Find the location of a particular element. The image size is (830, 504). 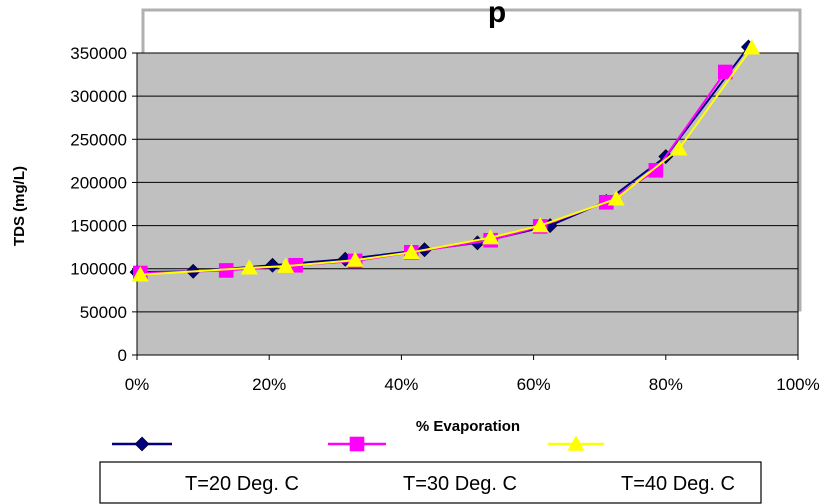

chart-title: p is located at coordinates (497, 14).